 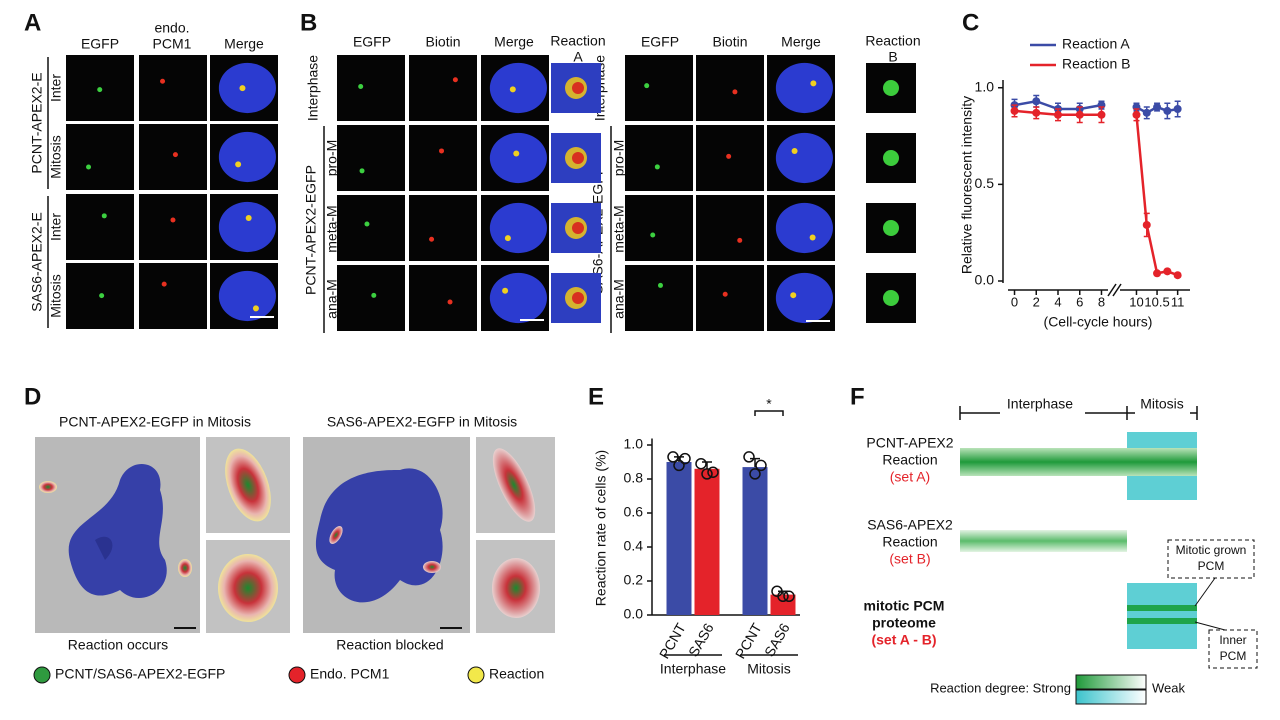 What do you see at coordinates (1057, 301) in the screenshot?
I see `x-tick-label: 4` at bounding box center [1057, 301].